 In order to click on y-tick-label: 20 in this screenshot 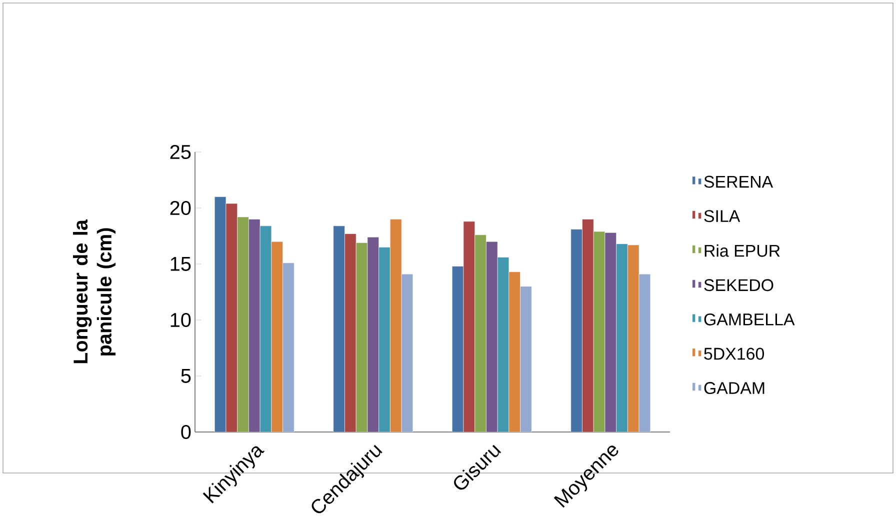, I will do `click(180, 208)`.